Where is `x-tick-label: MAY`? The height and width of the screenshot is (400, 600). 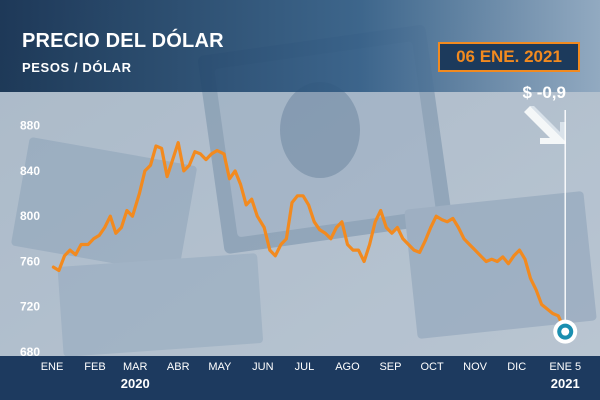 x-tick-label: MAY is located at coordinates (220, 367).